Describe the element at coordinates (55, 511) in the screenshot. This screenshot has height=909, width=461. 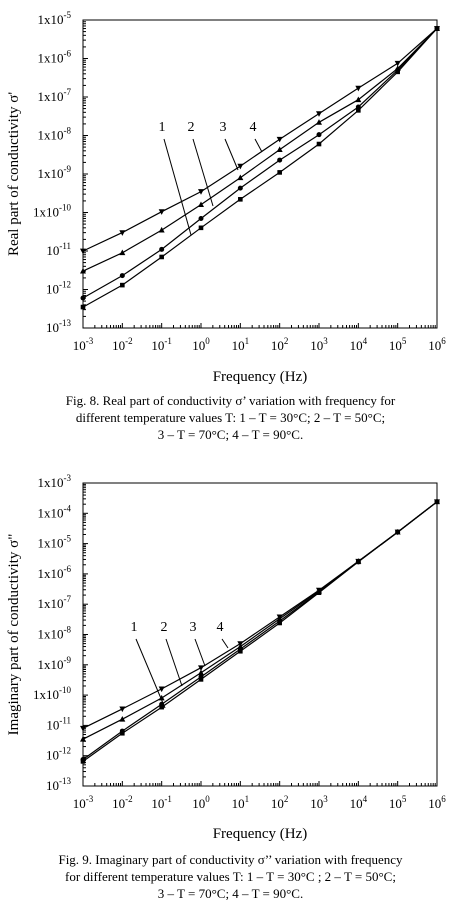
I see `y-tick-label: 1x10⁻⁴` at that location.